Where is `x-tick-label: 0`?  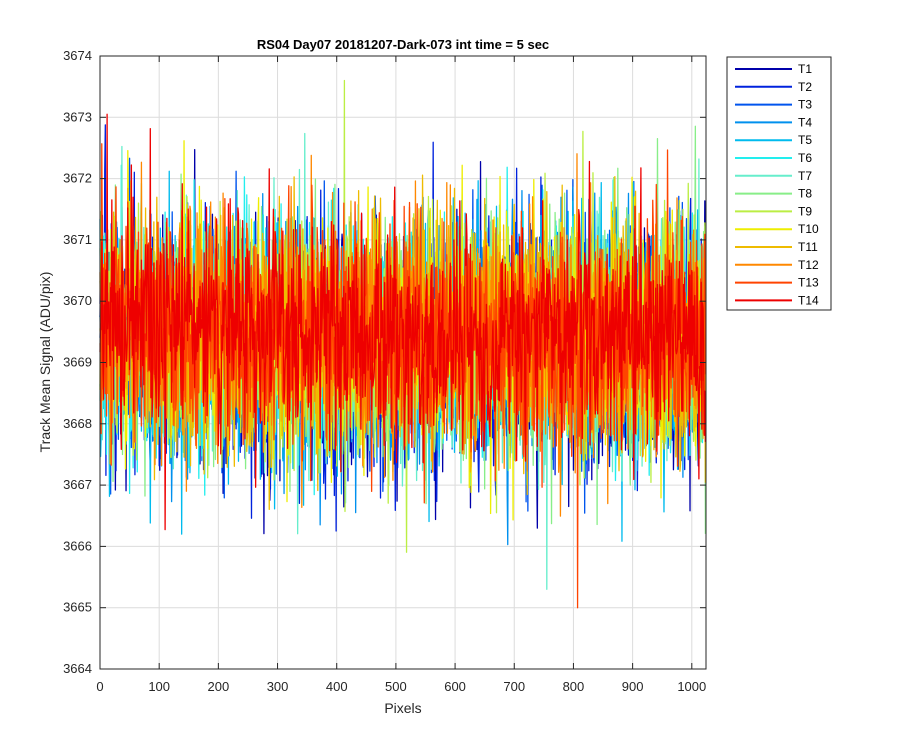
x-tick-label: 0 is located at coordinates (99, 686).